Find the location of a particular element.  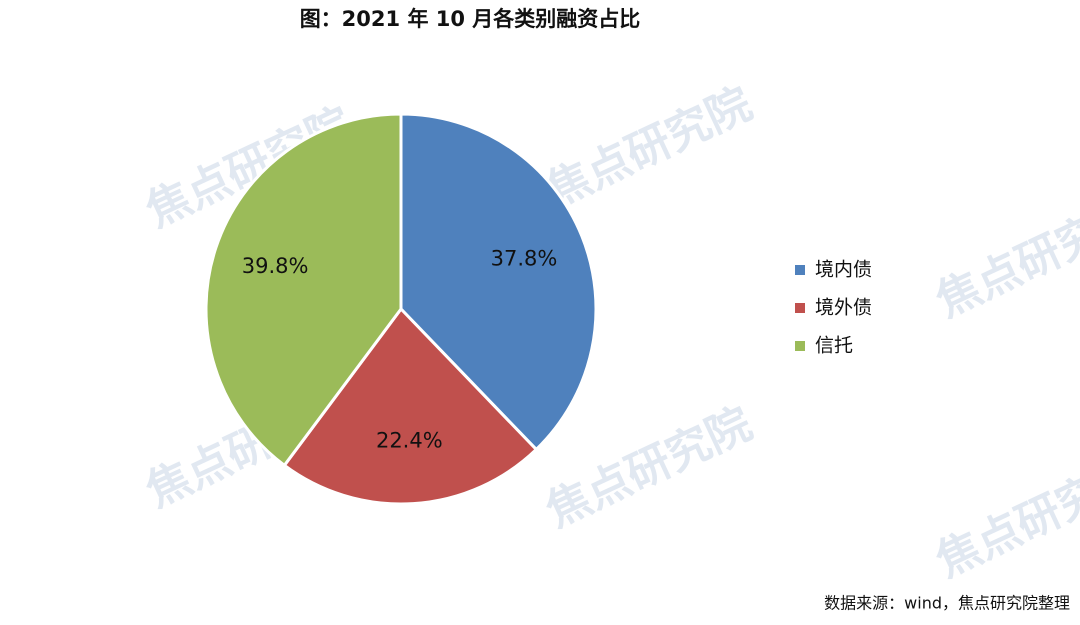

source-note: 数据来源：wind，焦点研究院整理 is located at coordinates (947, 603).